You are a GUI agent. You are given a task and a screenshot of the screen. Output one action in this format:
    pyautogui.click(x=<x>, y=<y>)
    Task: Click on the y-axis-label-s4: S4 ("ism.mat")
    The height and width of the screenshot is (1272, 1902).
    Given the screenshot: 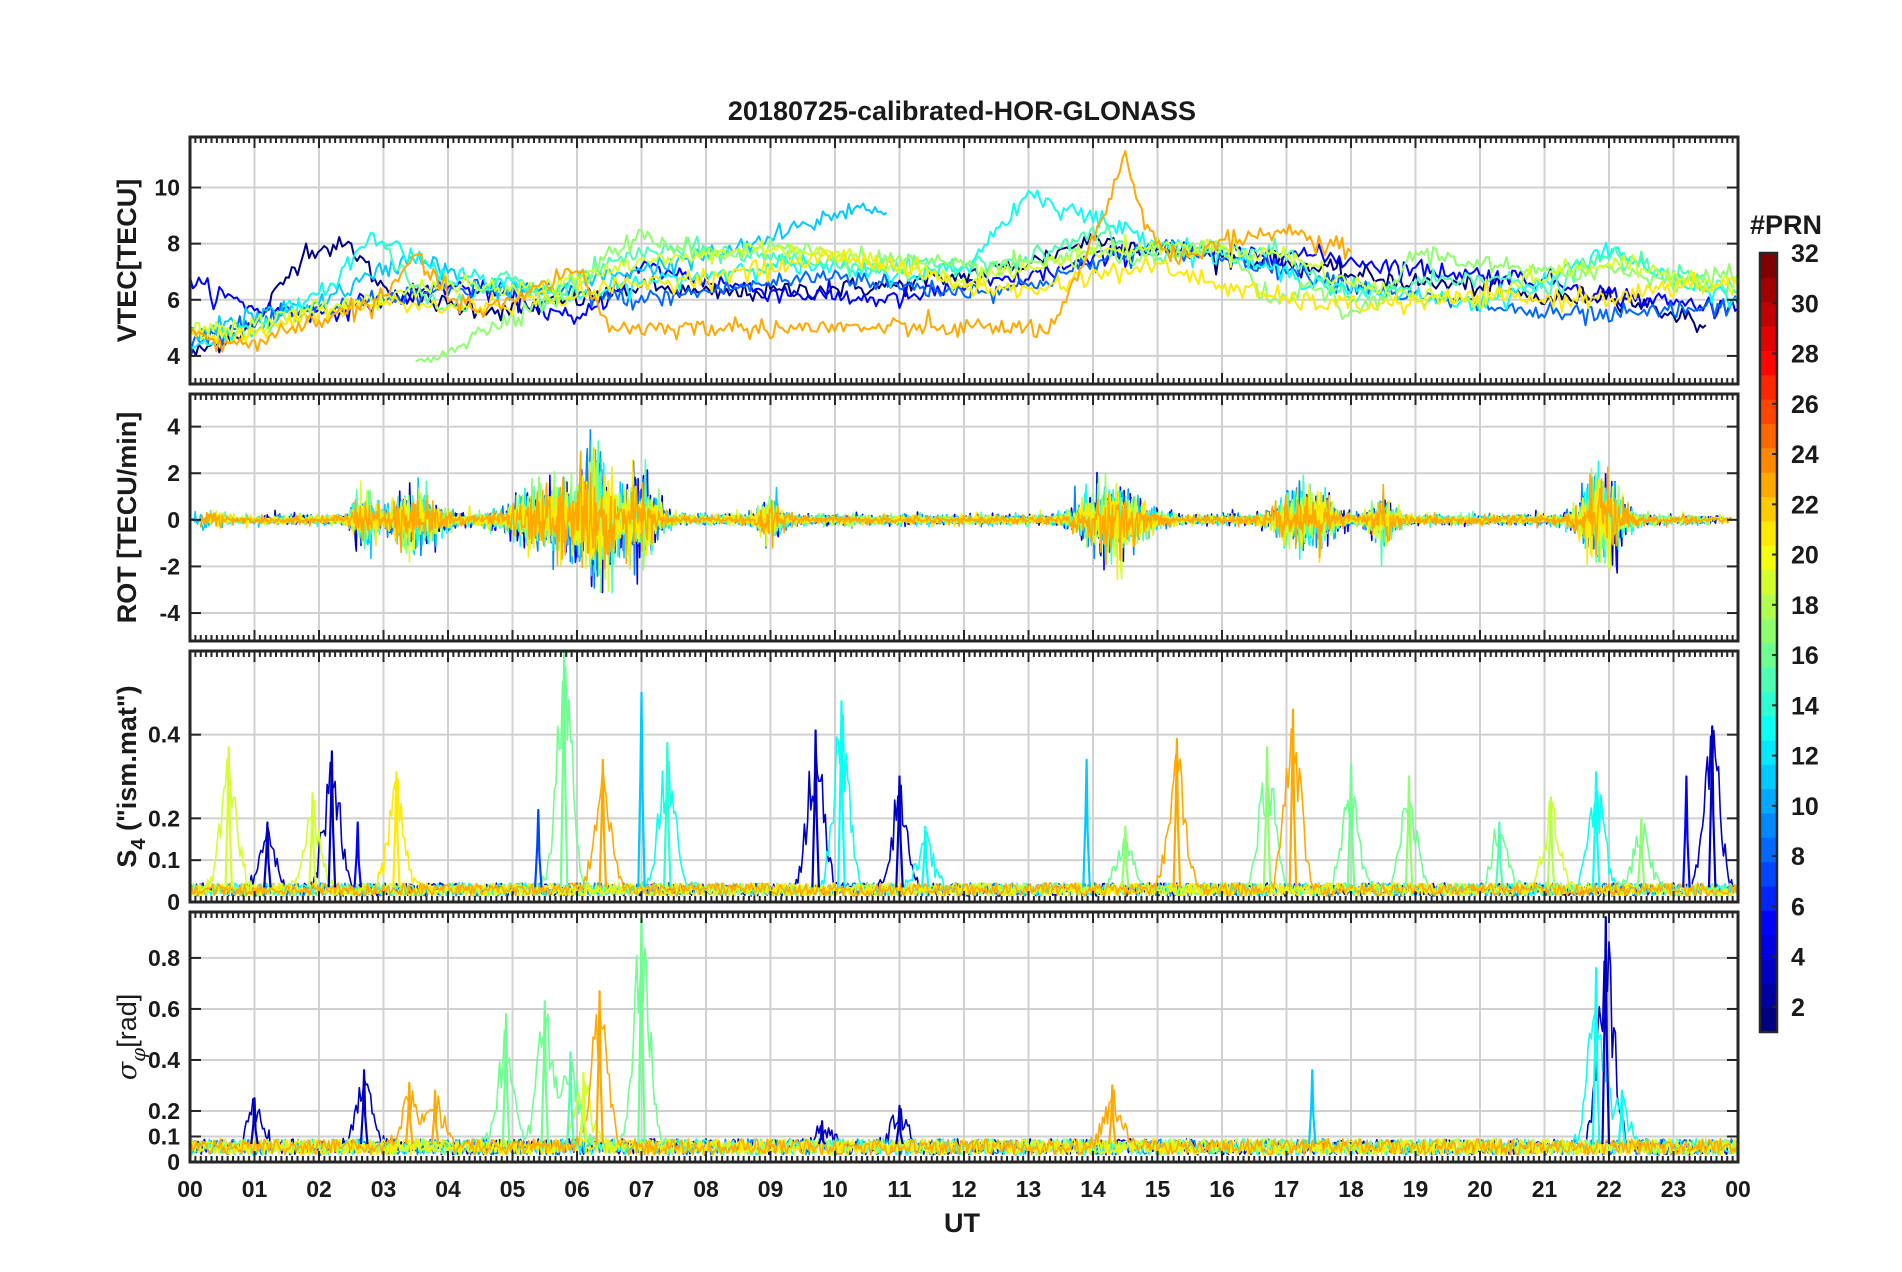 What is the action you would take?
    pyautogui.click(x=131, y=776)
    